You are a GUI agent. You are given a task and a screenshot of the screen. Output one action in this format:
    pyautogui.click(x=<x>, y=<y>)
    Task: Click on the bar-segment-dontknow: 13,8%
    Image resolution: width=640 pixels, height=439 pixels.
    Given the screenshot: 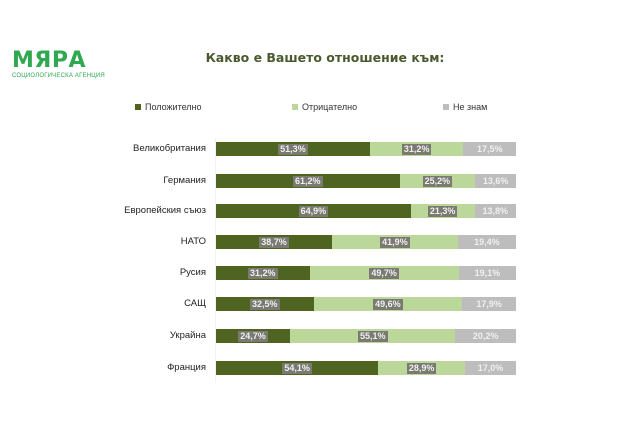 What is the action you would take?
    pyautogui.click(x=495, y=211)
    